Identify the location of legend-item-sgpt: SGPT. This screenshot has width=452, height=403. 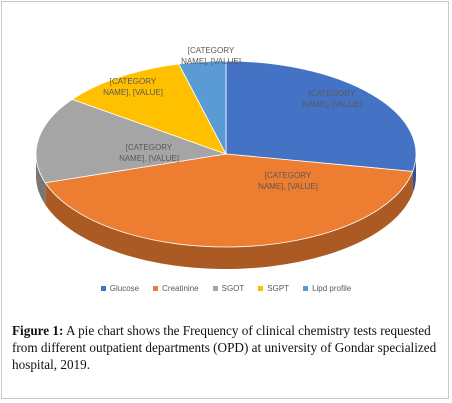
(273, 288).